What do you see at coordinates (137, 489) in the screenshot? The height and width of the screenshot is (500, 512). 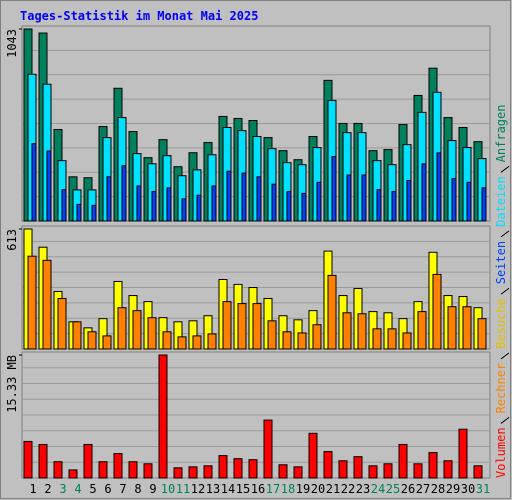 I see `x-tick-label: 8` at bounding box center [137, 489].